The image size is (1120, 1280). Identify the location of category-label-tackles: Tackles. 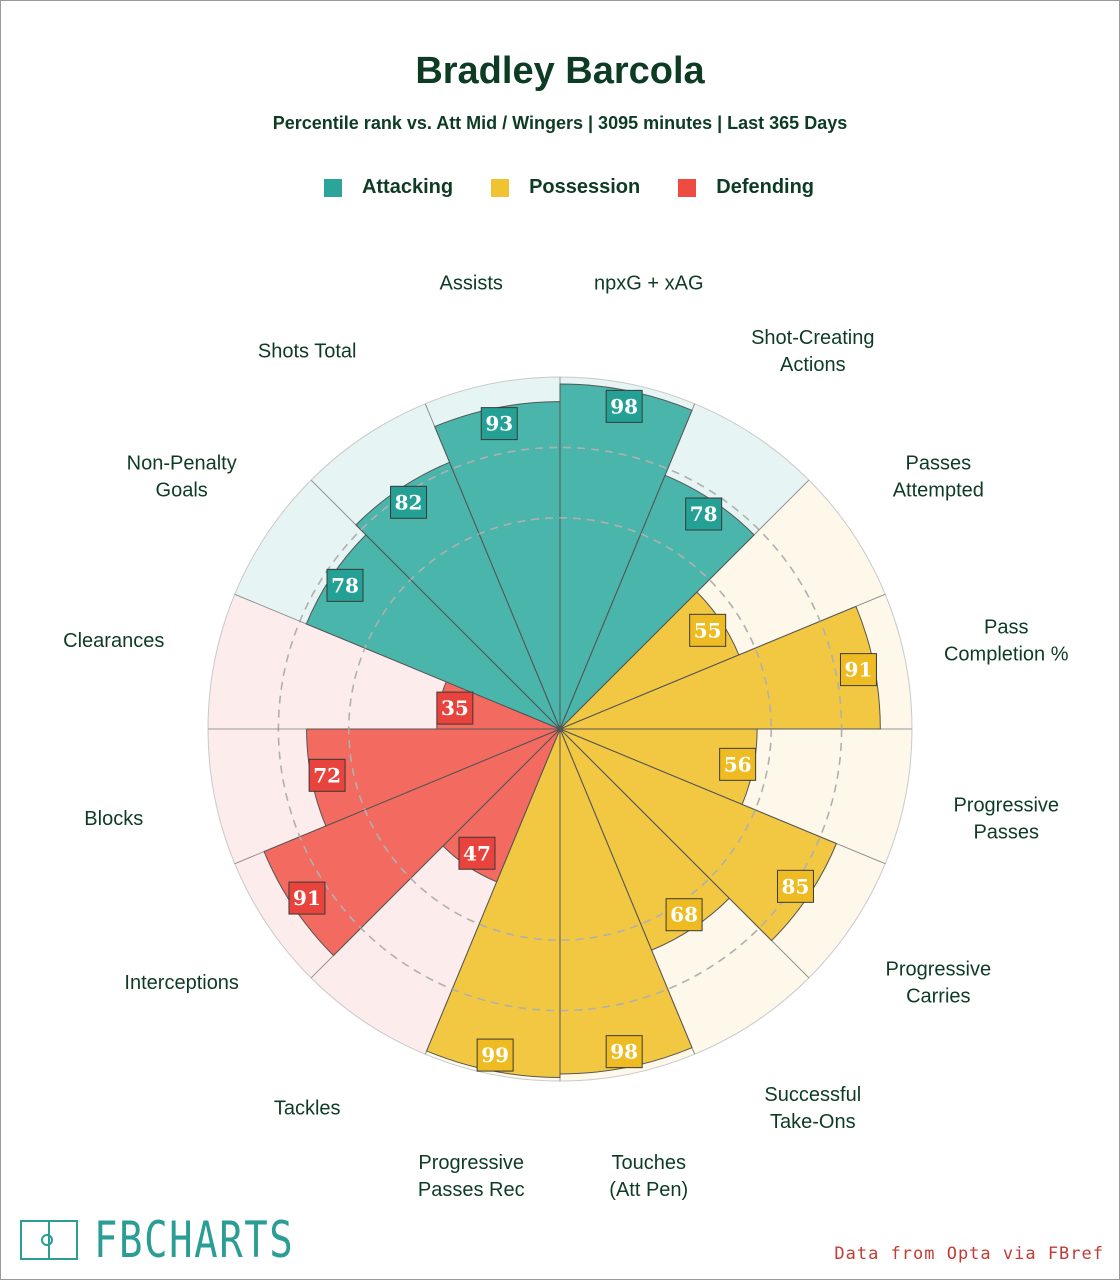
(307, 1108).